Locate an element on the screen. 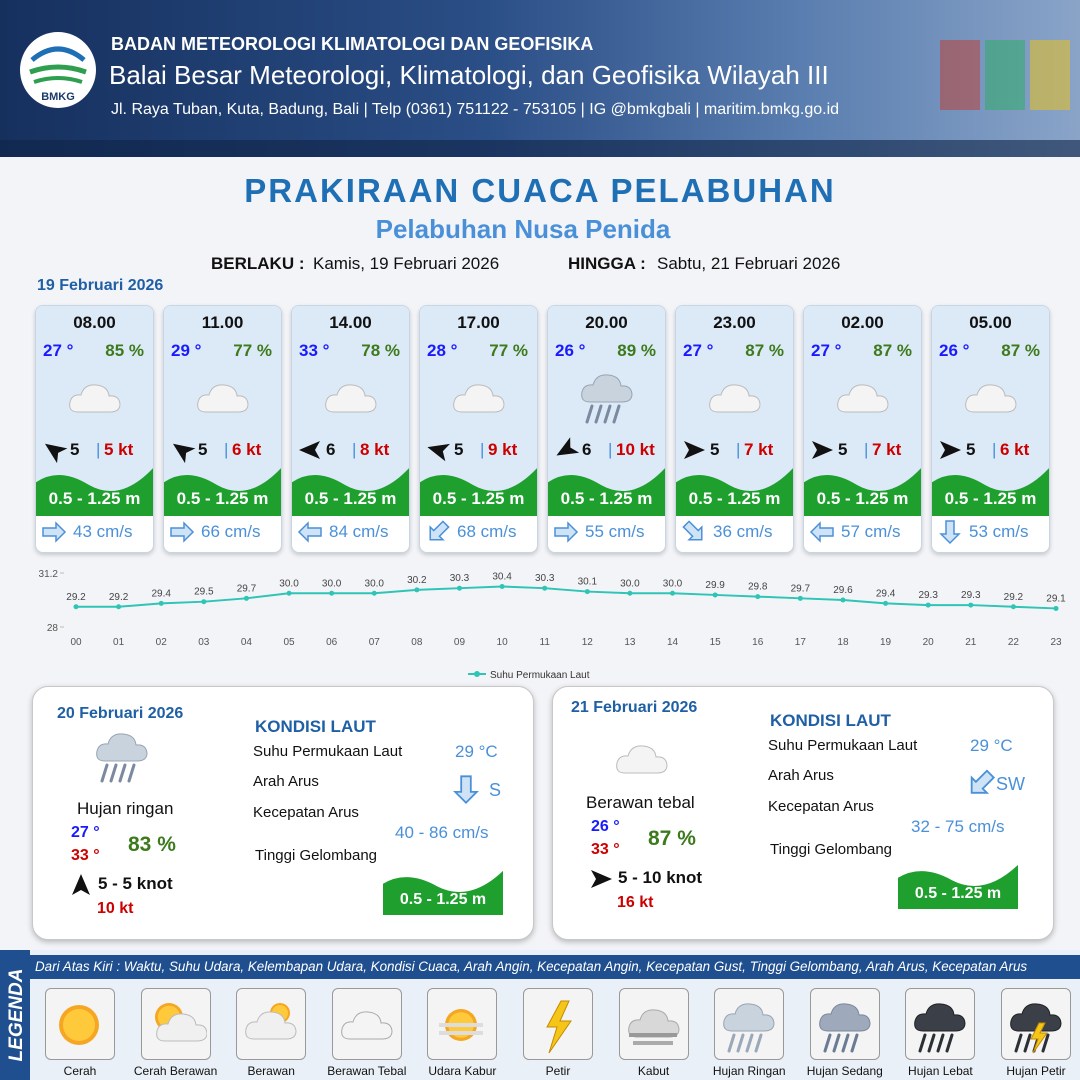 This screenshot has height=1080, width=1080. legend-item-label: Kabut is located at coordinates (653, 1071).